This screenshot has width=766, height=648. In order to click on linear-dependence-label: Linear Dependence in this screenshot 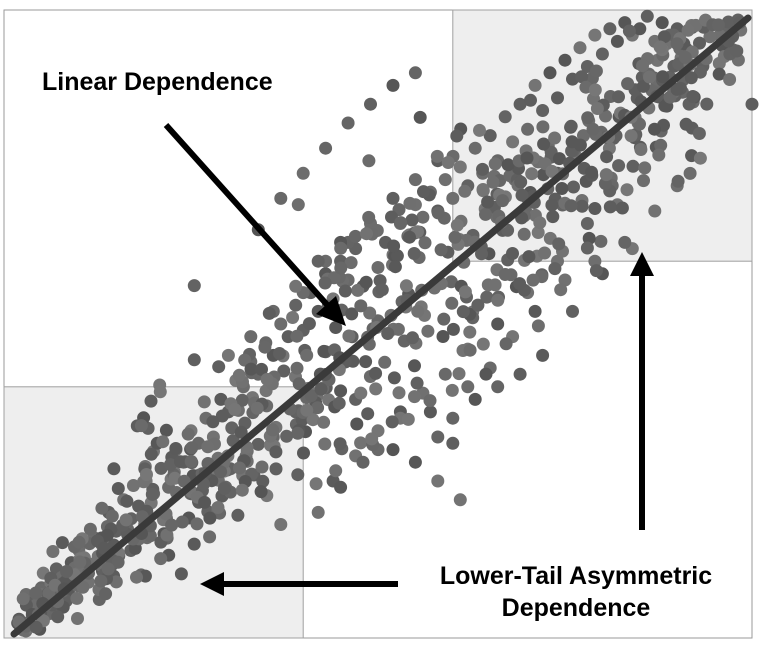, I will do `click(157, 82)`.